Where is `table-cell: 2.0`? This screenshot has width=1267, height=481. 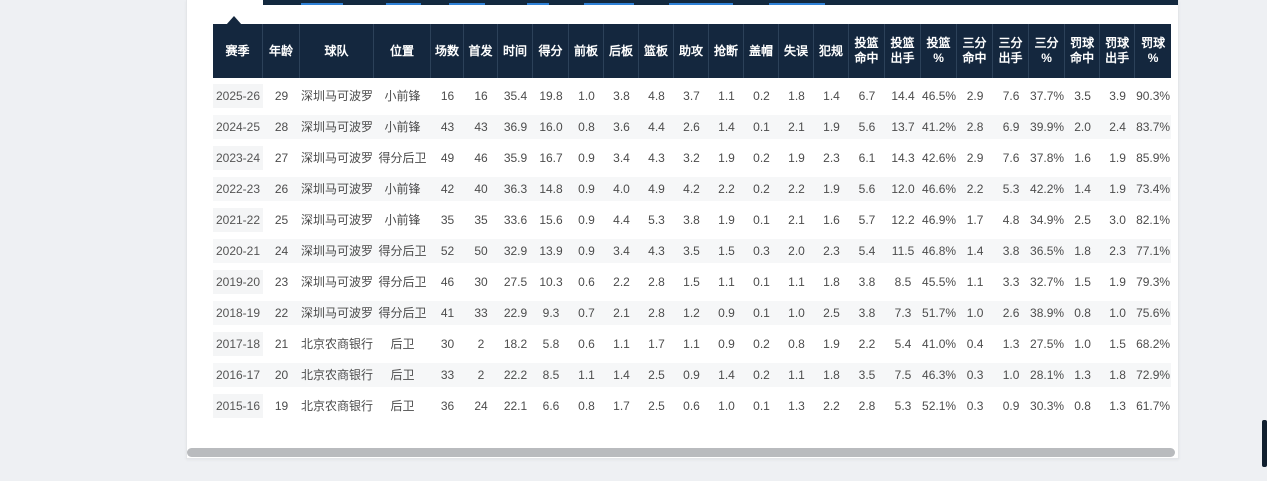 table-cell: 2.0 is located at coordinates (1083, 124).